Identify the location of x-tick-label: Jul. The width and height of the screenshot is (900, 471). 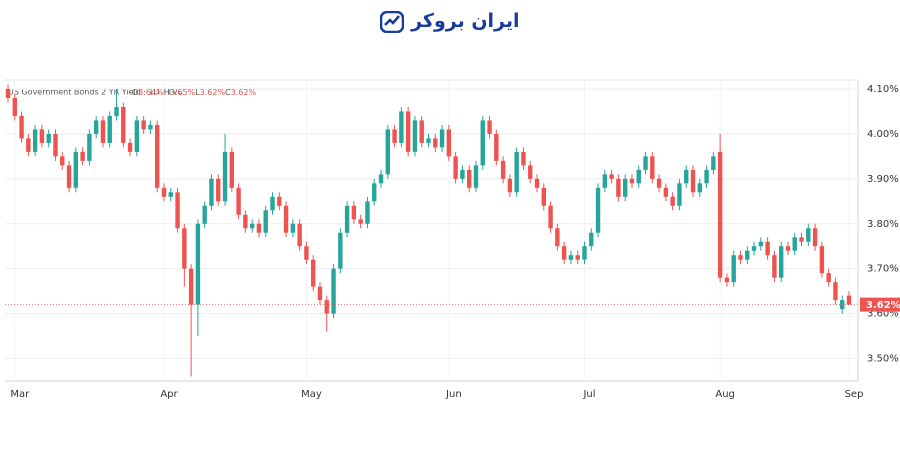
(588, 394).